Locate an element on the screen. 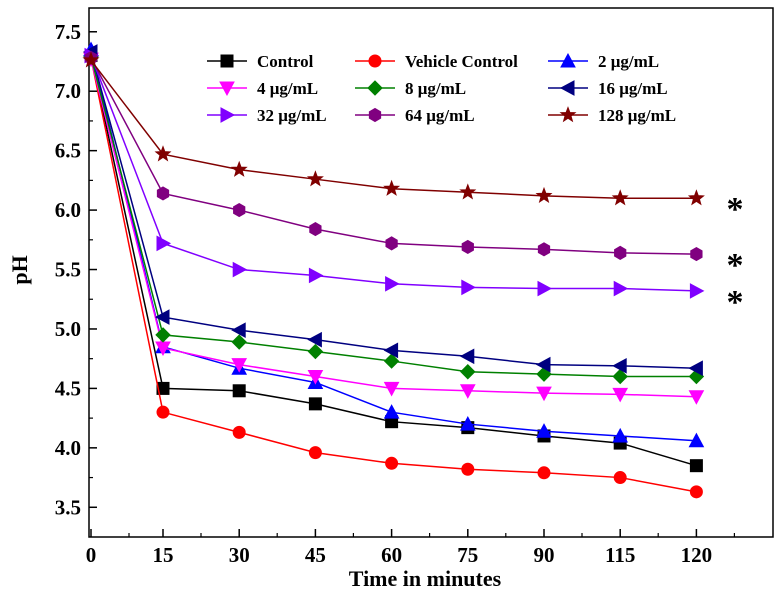 This screenshot has height=595, width=780. legend-label: 16 μg/mL is located at coordinates (633, 88).